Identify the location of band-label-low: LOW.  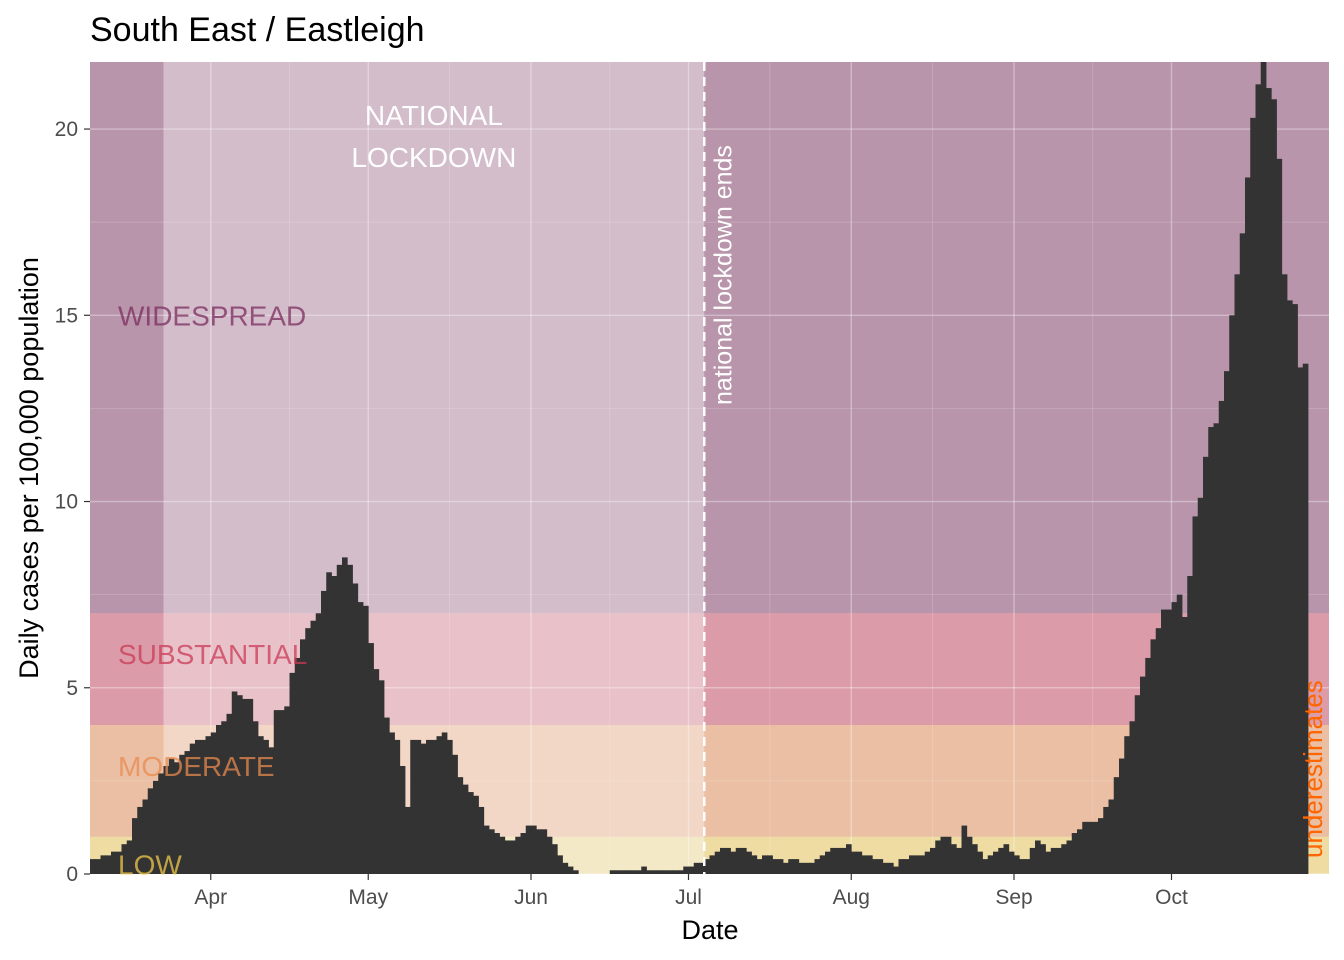
(150, 865).